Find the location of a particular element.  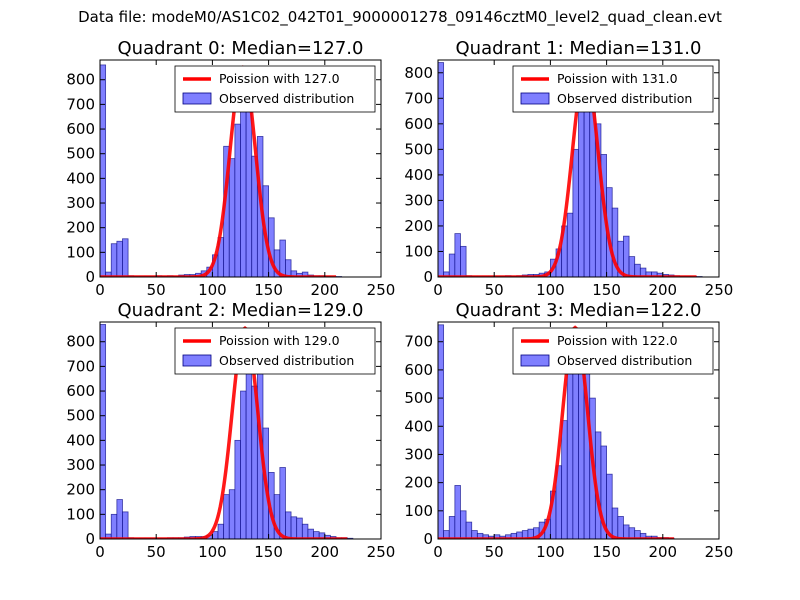

subplot-title: Quadrant 1: Median=131.0 is located at coordinates (579, 48).